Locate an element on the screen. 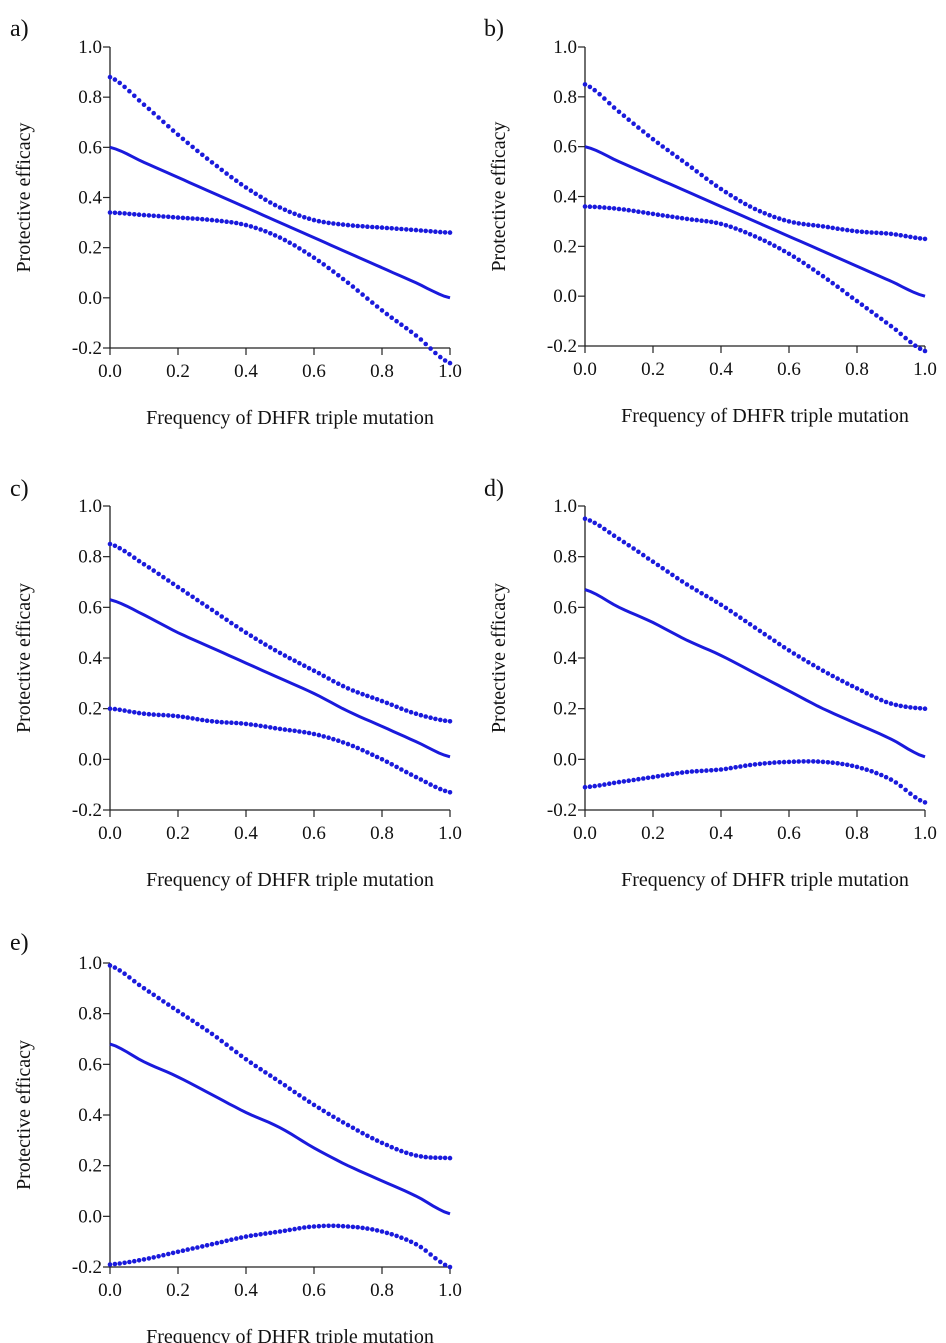  x-tick-label: 0.2 is located at coordinates (653, 369).